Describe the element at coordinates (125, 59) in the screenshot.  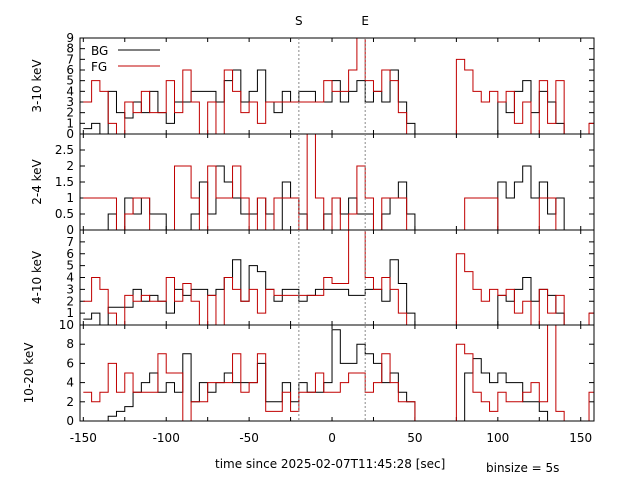
I see `legend: BG FG` at that location.